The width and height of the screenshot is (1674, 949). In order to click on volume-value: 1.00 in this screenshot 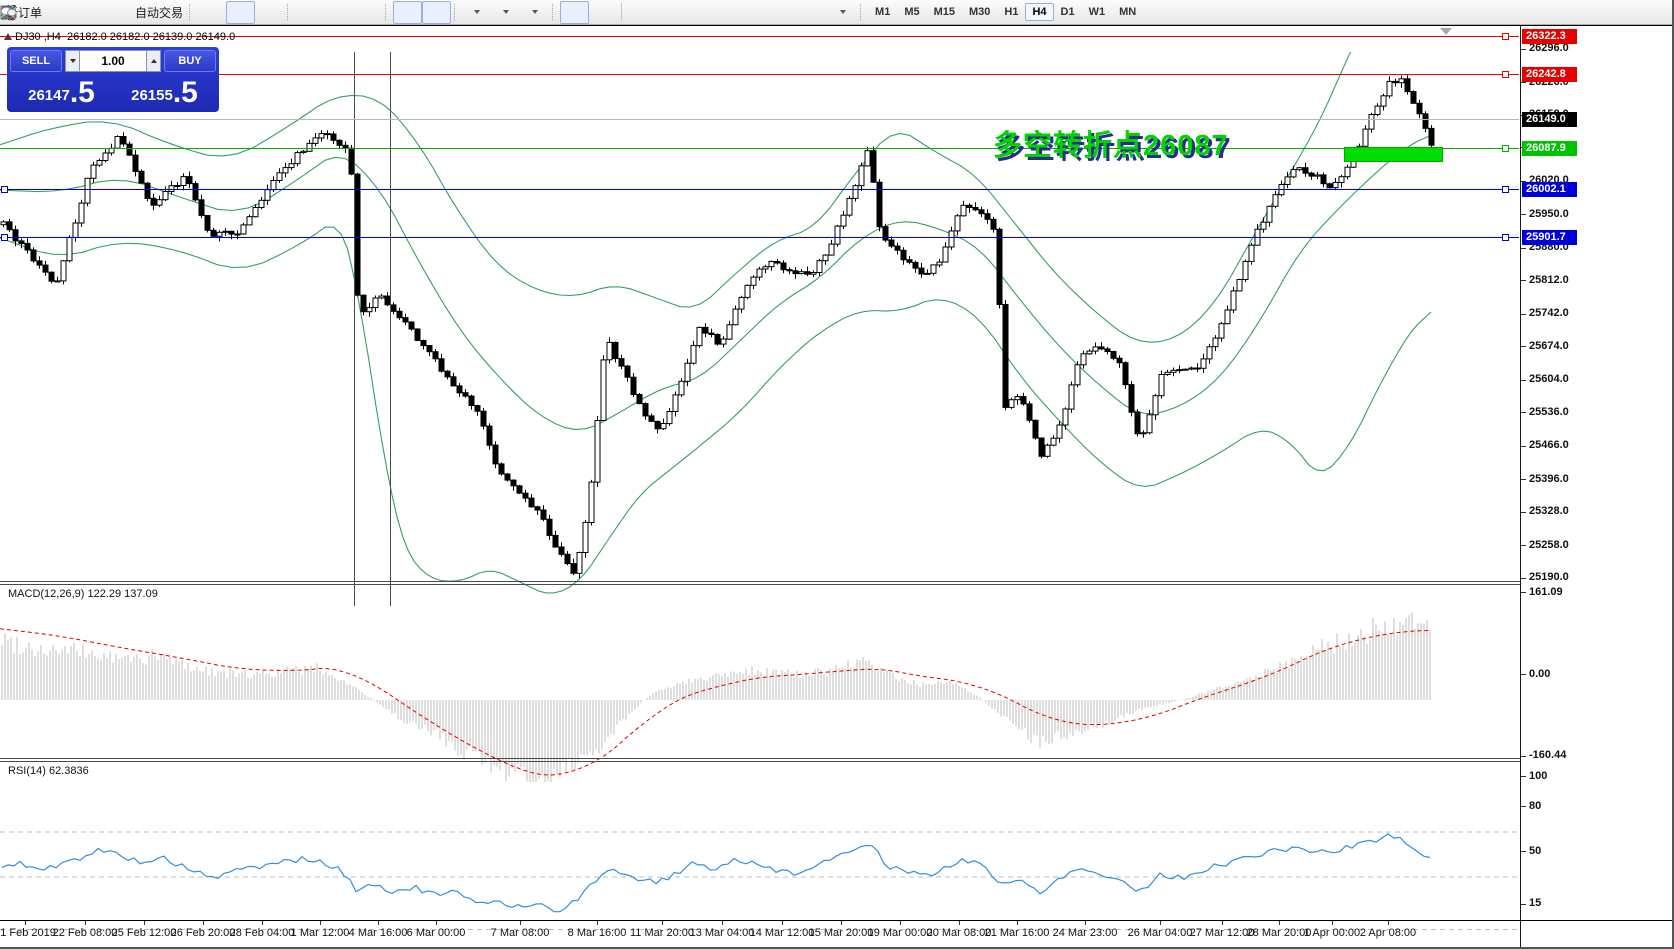, I will do `click(113, 61)`.